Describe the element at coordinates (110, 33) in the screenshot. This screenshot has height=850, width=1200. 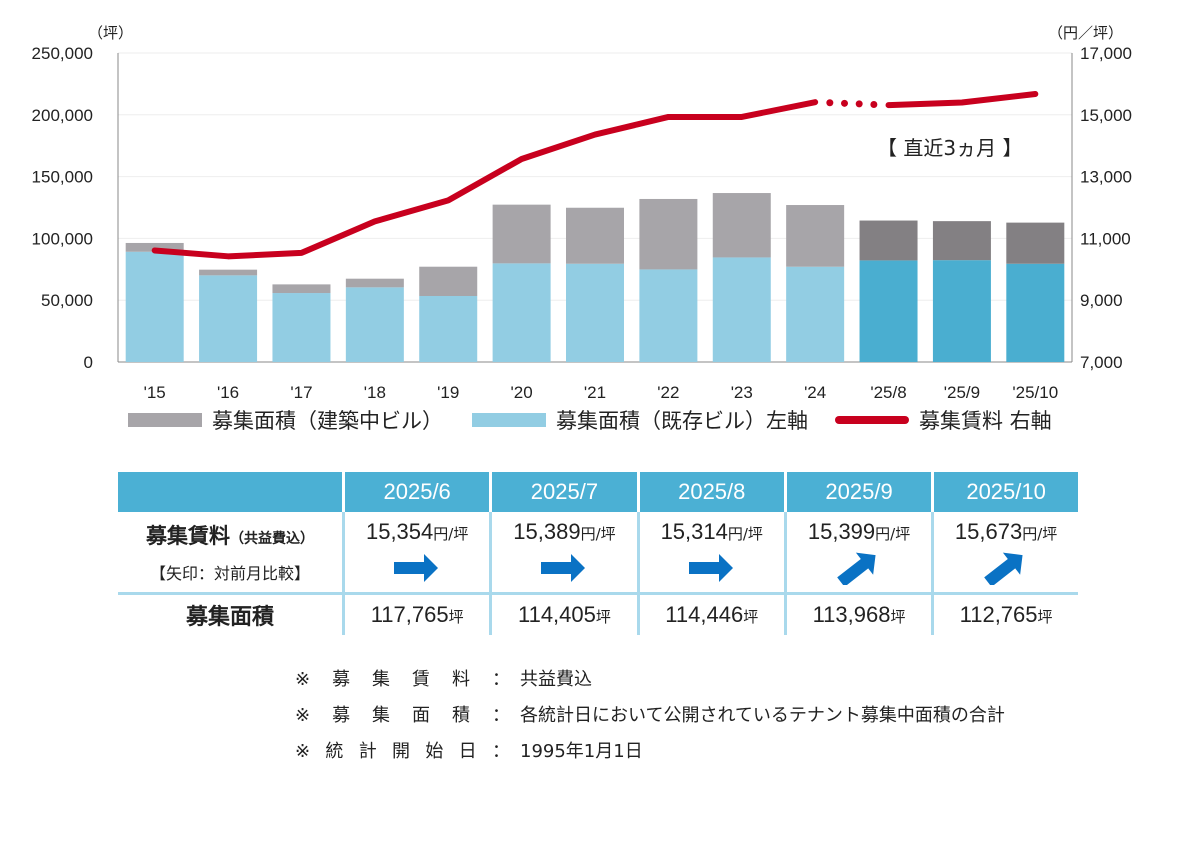
I see `left-axis-unit: （坪）` at that location.